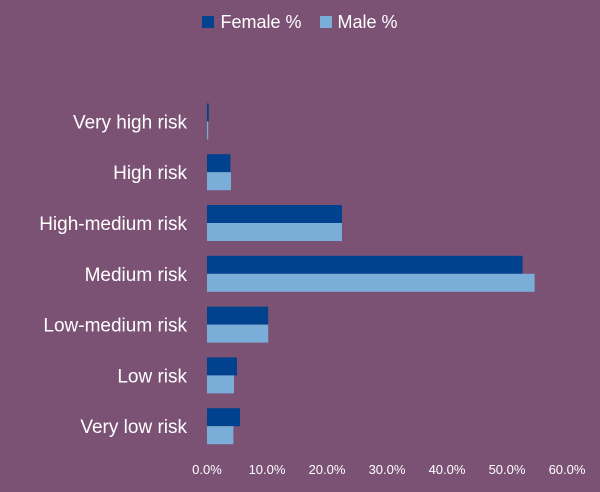 The height and width of the screenshot is (492, 600). What do you see at coordinates (115, 326) in the screenshot?
I see `category-label: Low-medium risk` at bounding box center [115, 326].